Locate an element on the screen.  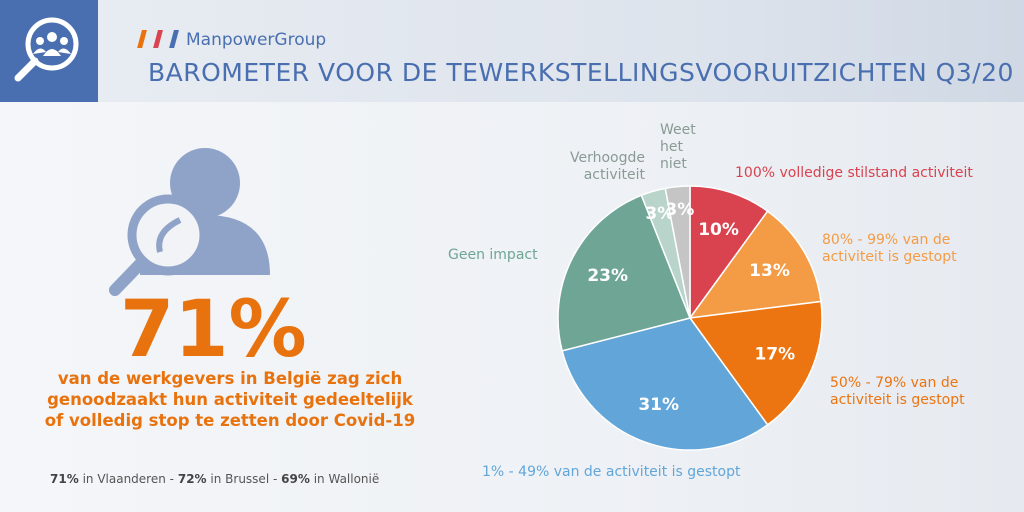
region-value: 71% is located at coordinates (64, 479).